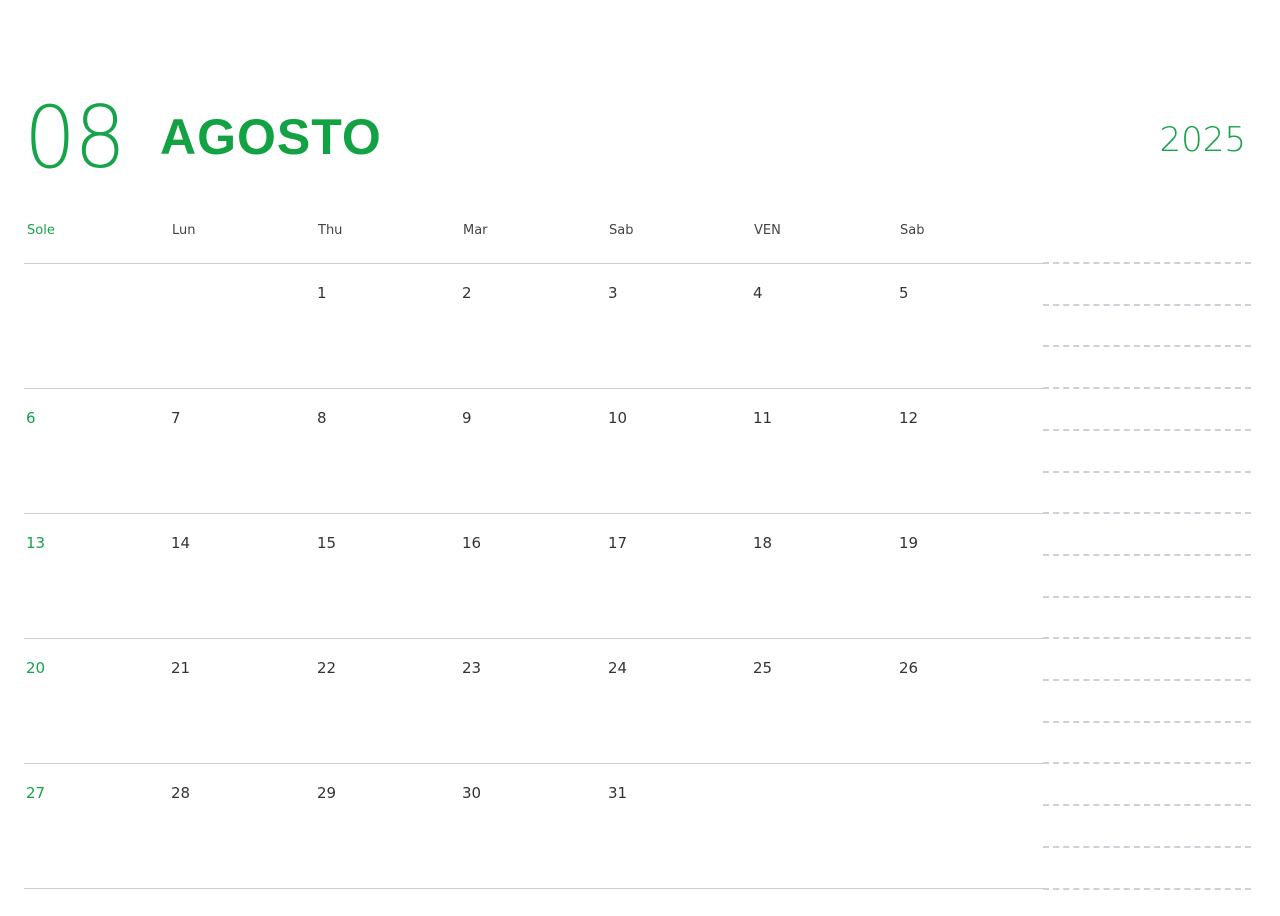  What do you see at coordinates (181, 668) in the screenshot?
I see `day-cell: 21` at bounding box center [181, 668].